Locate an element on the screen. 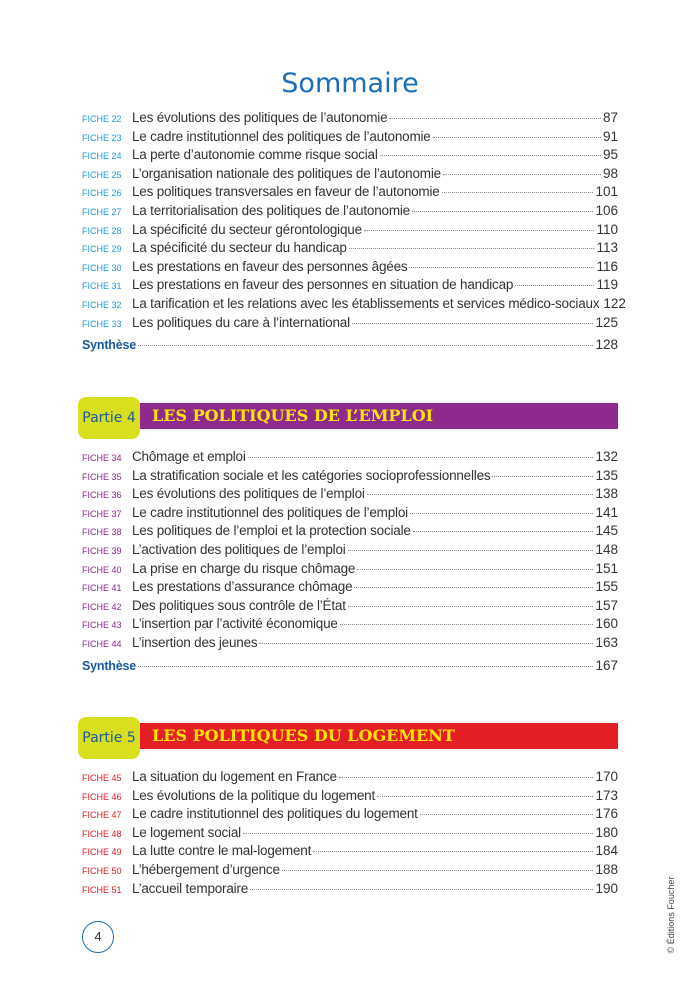 The height and width of the screenshot is (989, 700). toc-entry: FICHE 34 Chômage et emploi 132 is located at coordinates (350, 457).